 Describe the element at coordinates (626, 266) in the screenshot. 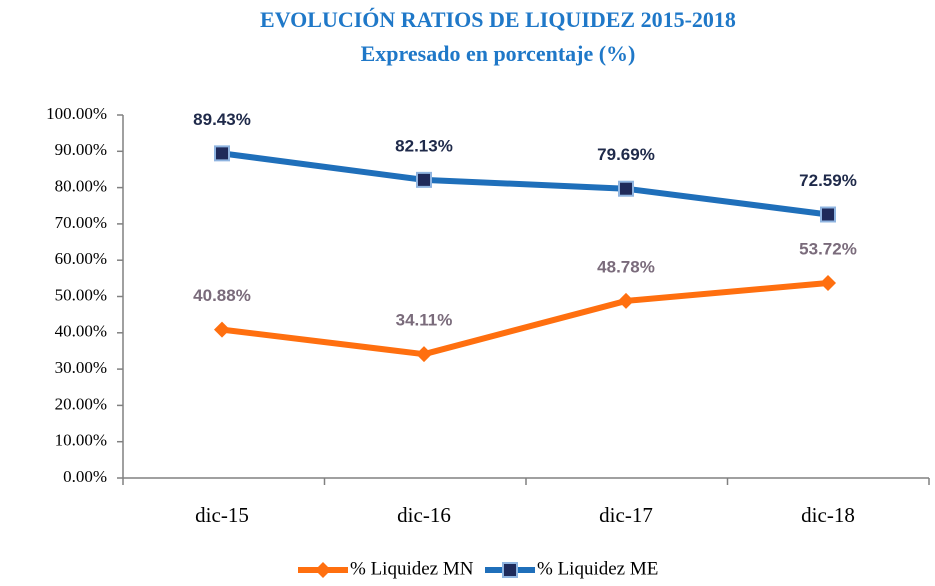

I see `data-label: 48.78%` at that location.